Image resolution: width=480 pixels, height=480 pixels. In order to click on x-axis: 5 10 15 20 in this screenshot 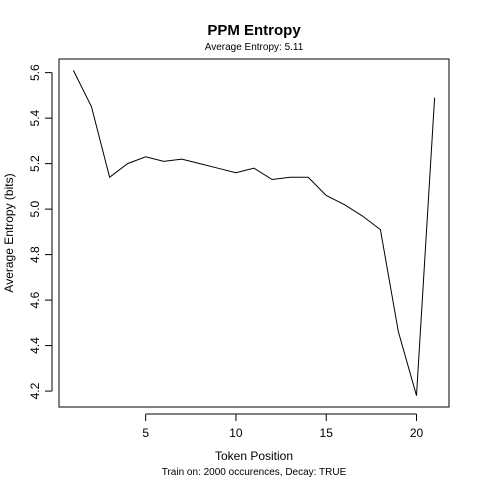, I will do `click(283, 426)`.